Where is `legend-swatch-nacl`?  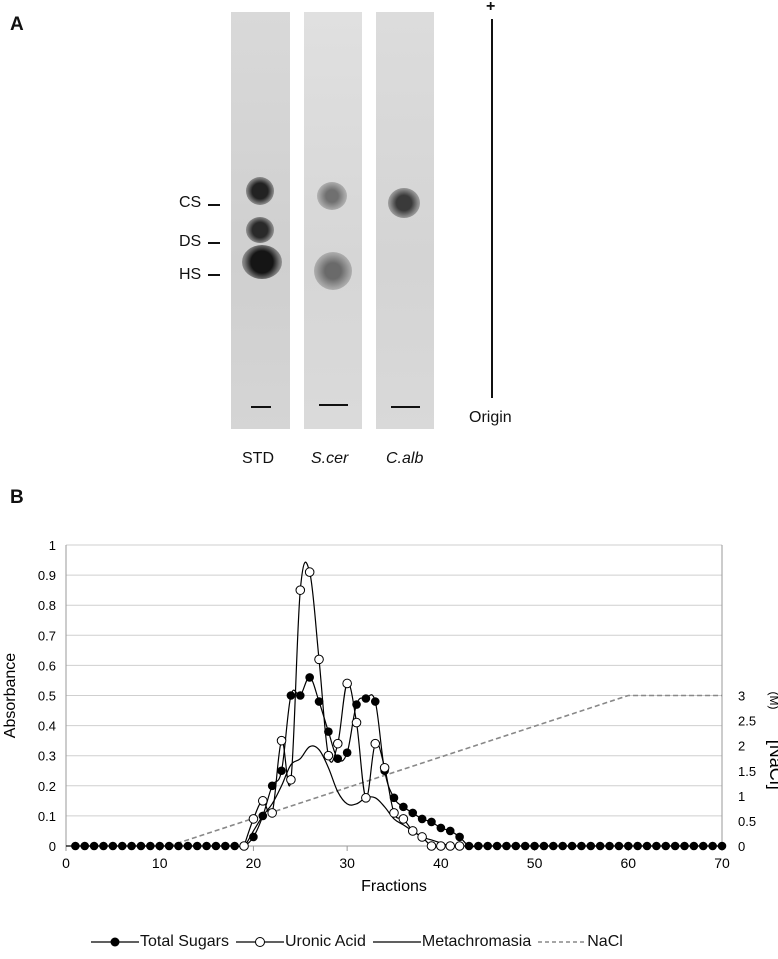 legend-swatch-nacl is located at coordinates (562, 942).